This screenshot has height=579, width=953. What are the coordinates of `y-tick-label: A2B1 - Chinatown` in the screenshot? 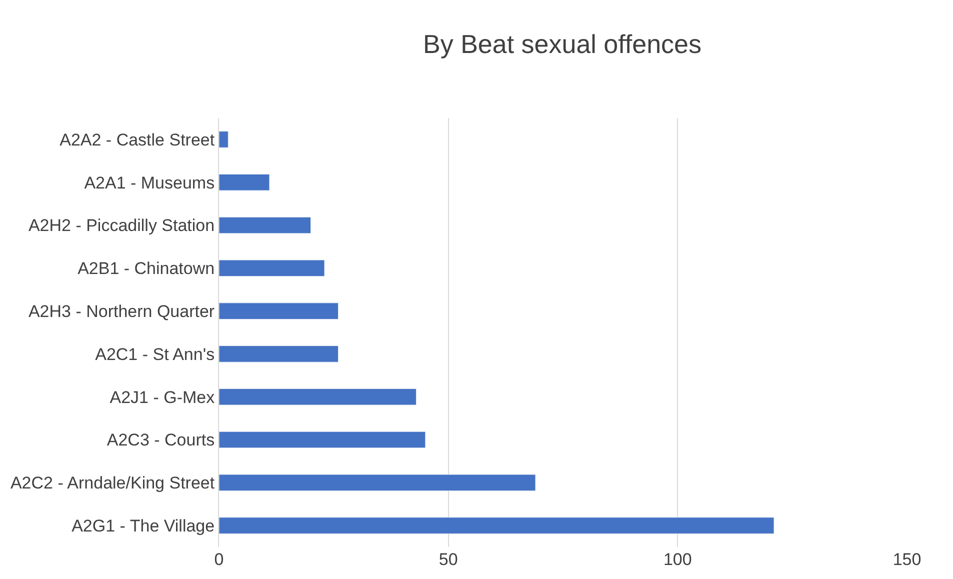 It's located at (146, 268).